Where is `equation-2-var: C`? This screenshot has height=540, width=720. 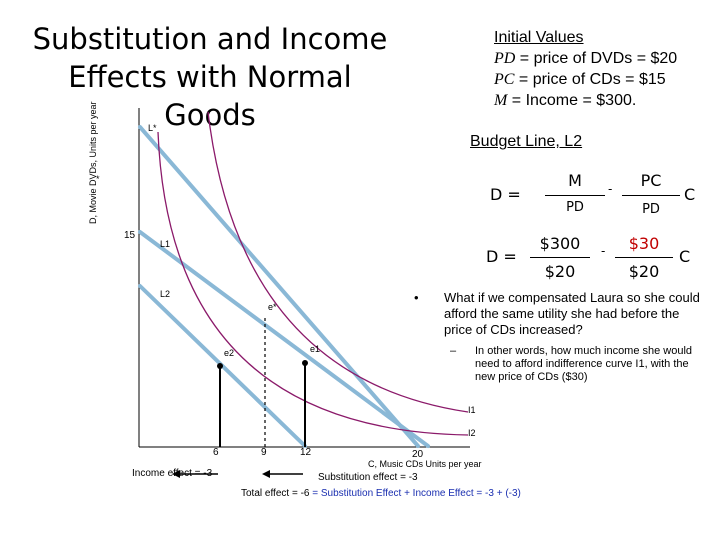 equation-2-var: C is located at coordinates (685, 256).